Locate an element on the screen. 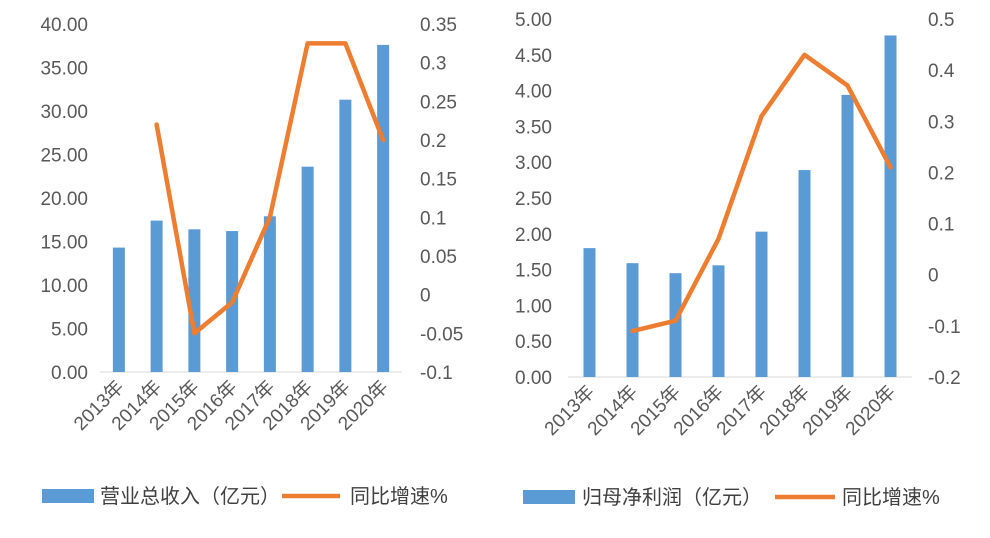 This screenshot has height=538, width=990. right-axis-tick-label: 0.15 is located at coordinates (438, 180).